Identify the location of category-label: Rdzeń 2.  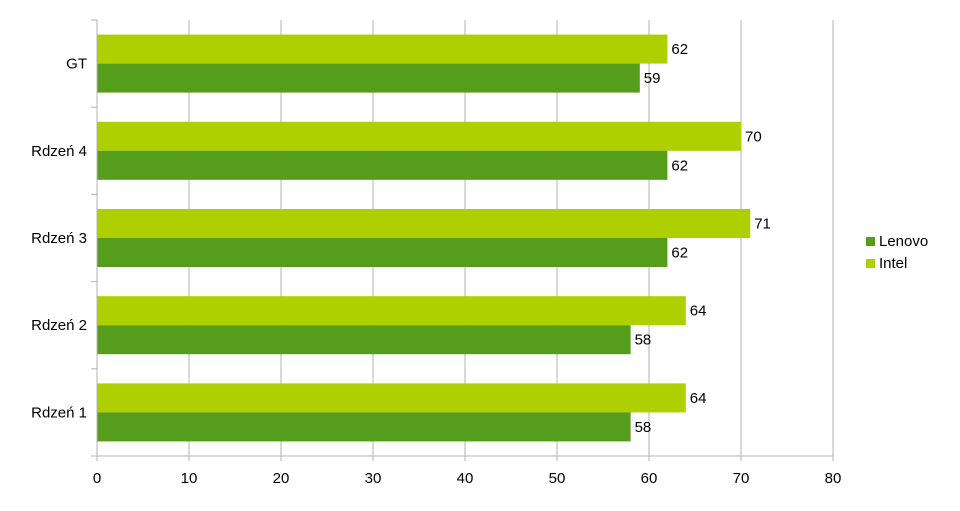
(59, 325).